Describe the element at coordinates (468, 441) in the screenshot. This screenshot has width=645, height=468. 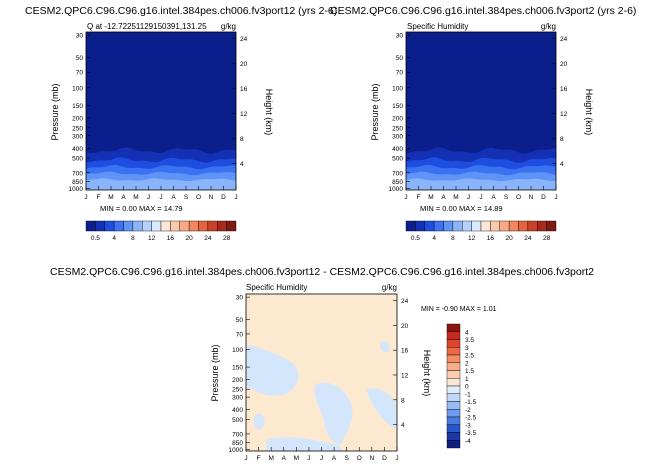
I see `colorbar-label: -4` at that location.